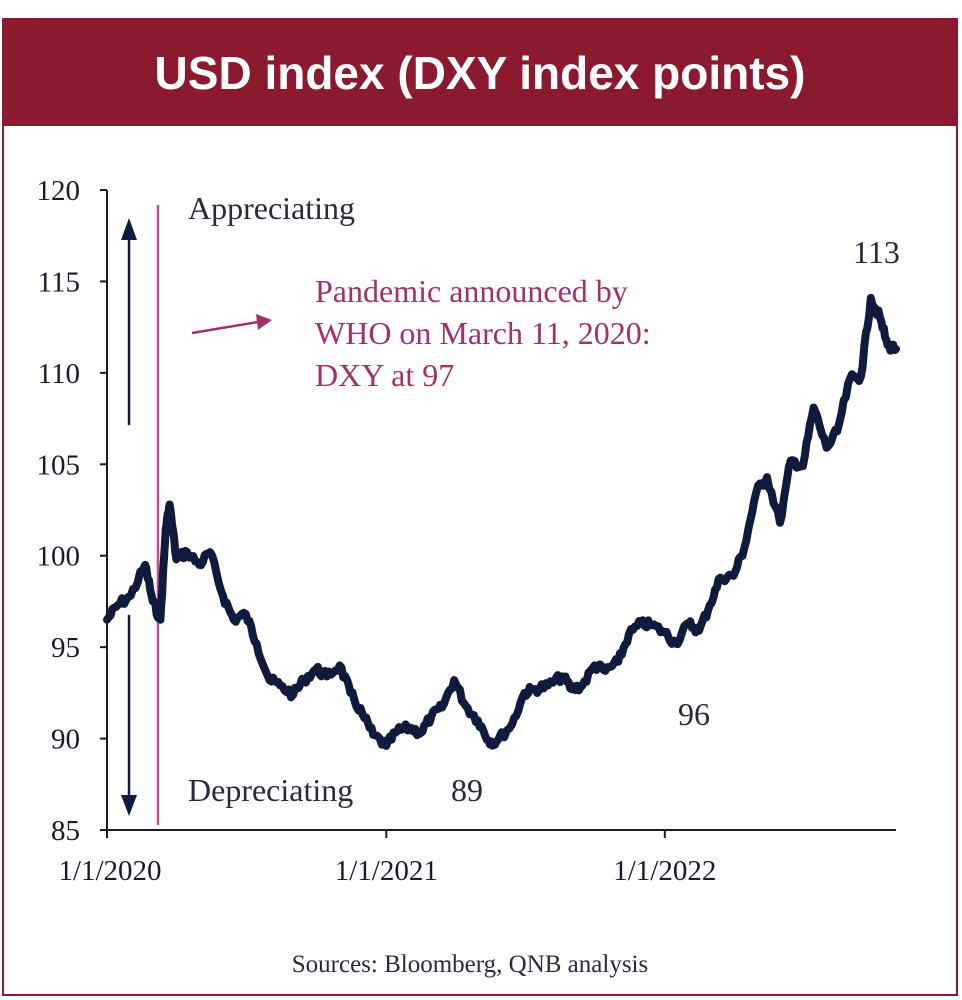 The image size is (962, 1000). What do you see at coordinates (72, 511) in the screenshot?
I see `y-axis-ticks: 85 90 95 100 105 110 115 120` at bounding box center [72, 511].